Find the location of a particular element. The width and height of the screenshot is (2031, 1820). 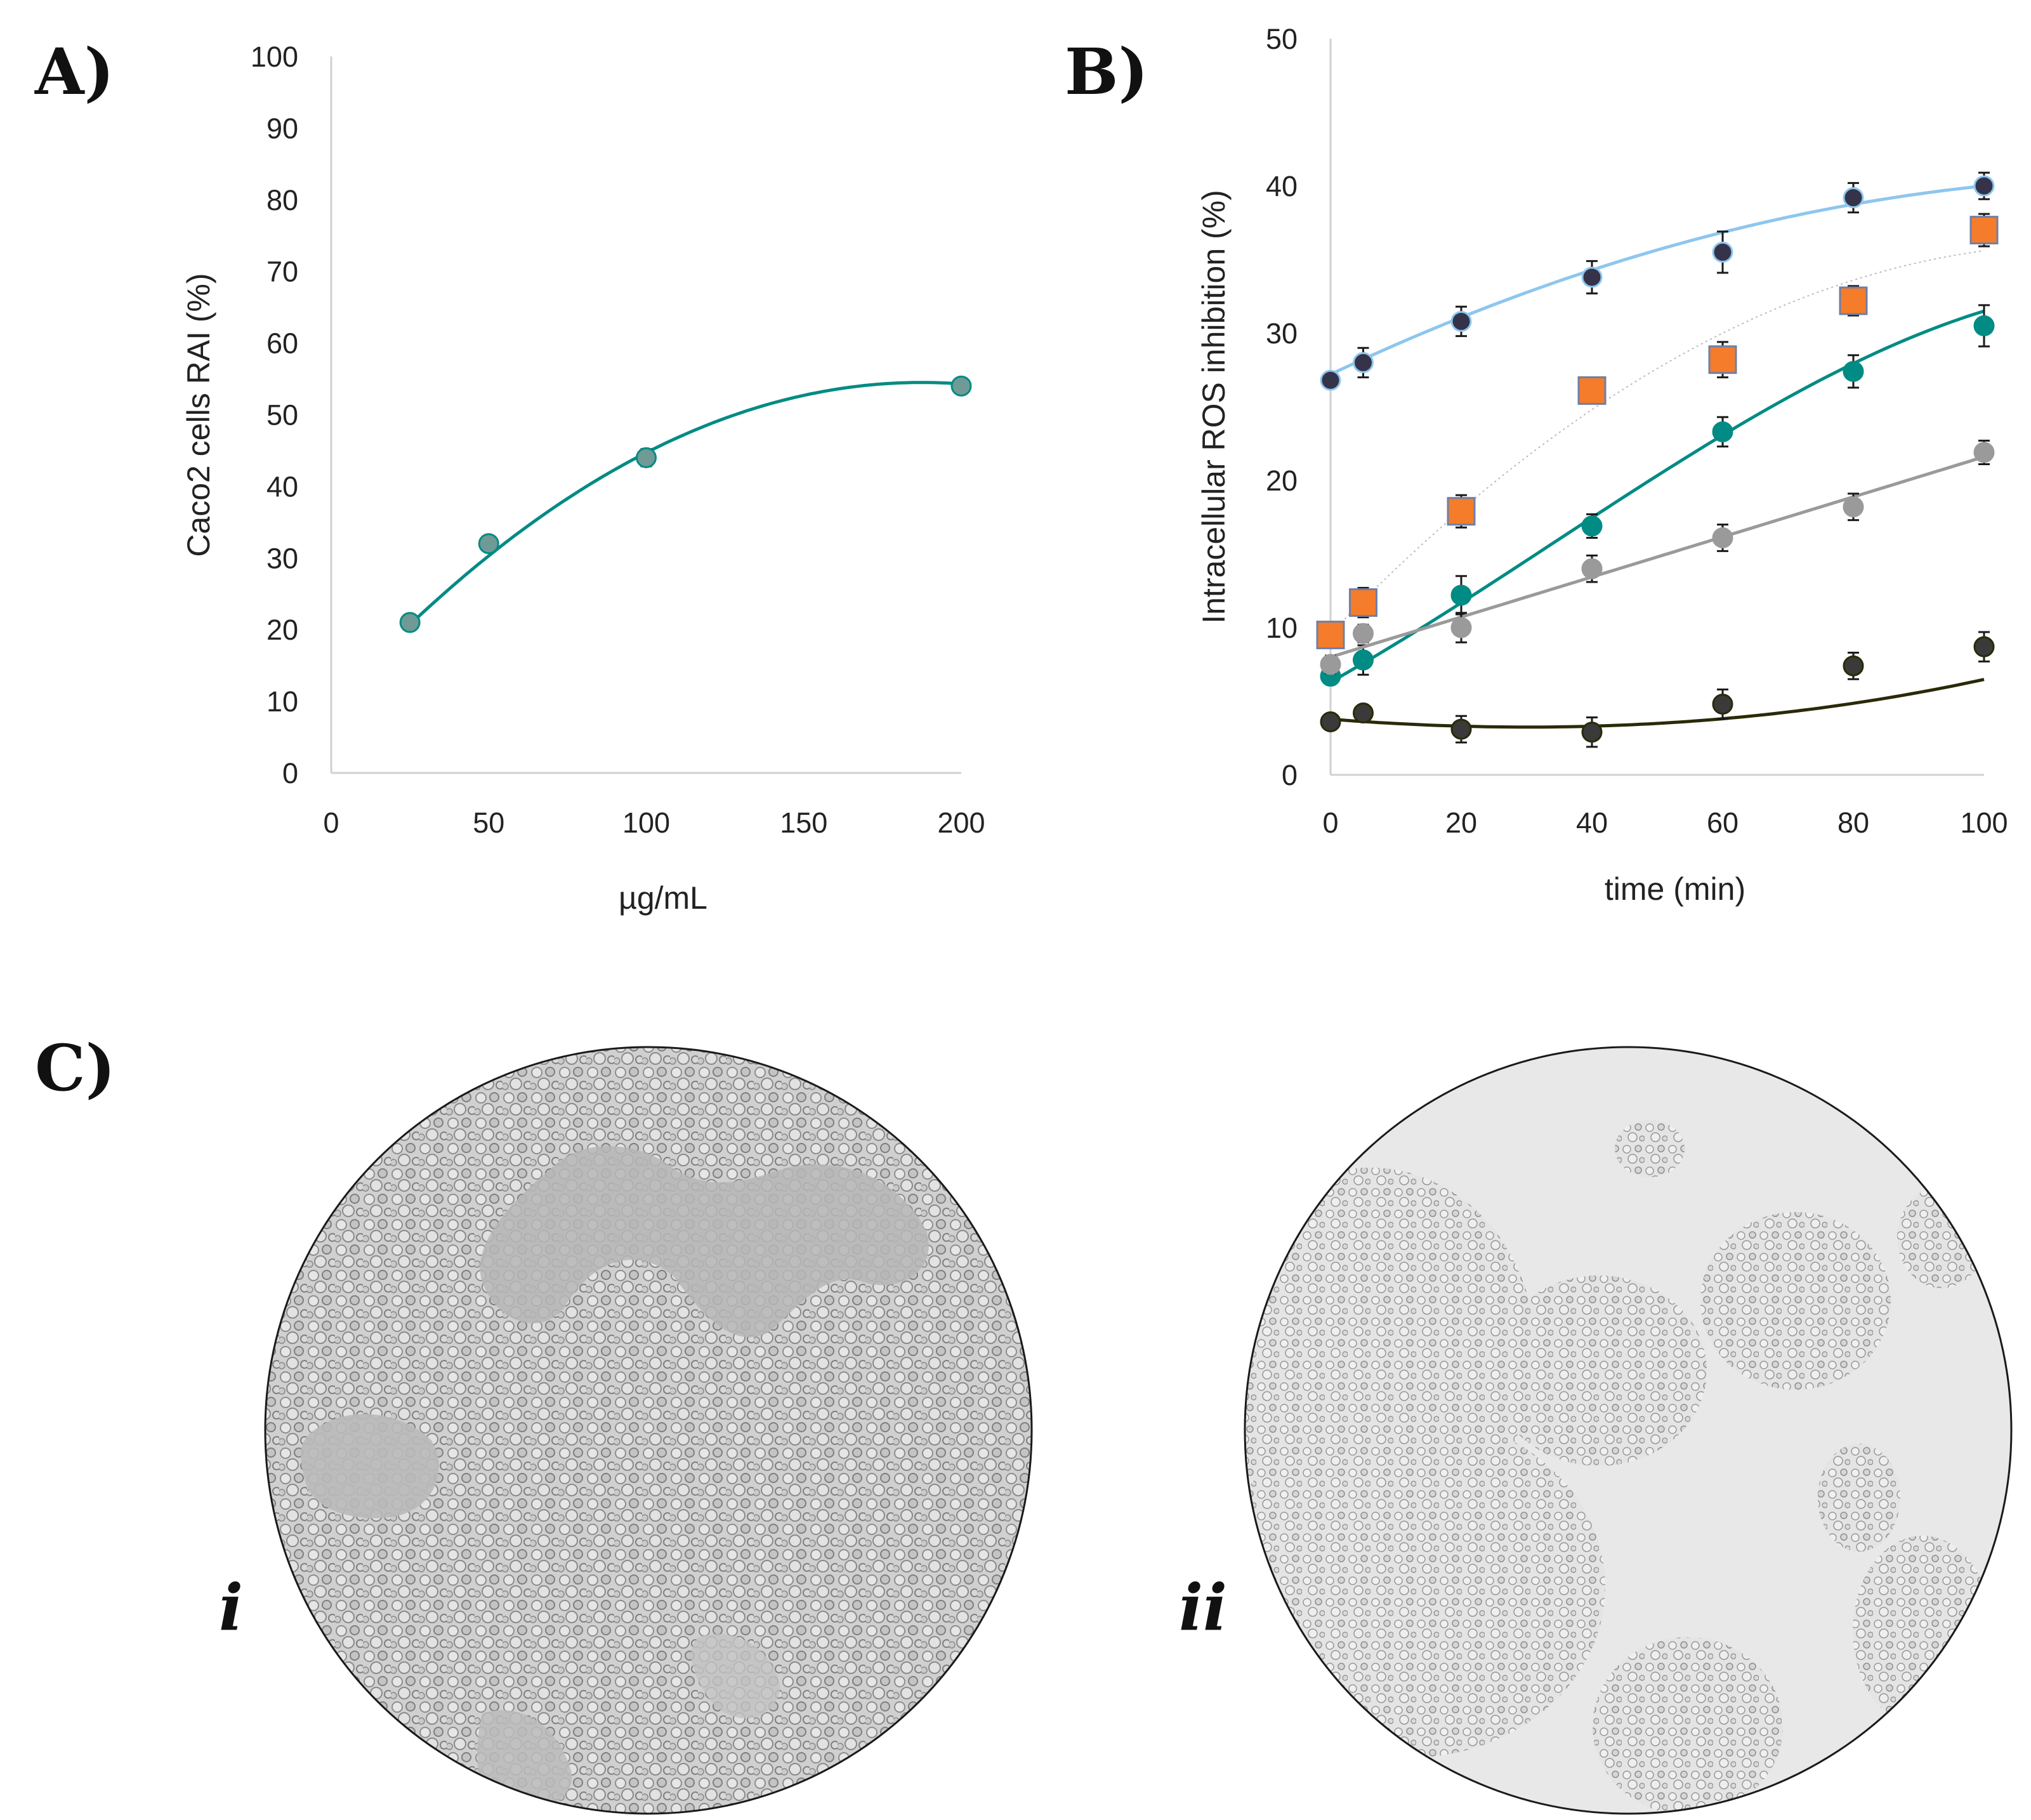

chart-b-x-tick: 100 is located at coordinates (1984, 823).